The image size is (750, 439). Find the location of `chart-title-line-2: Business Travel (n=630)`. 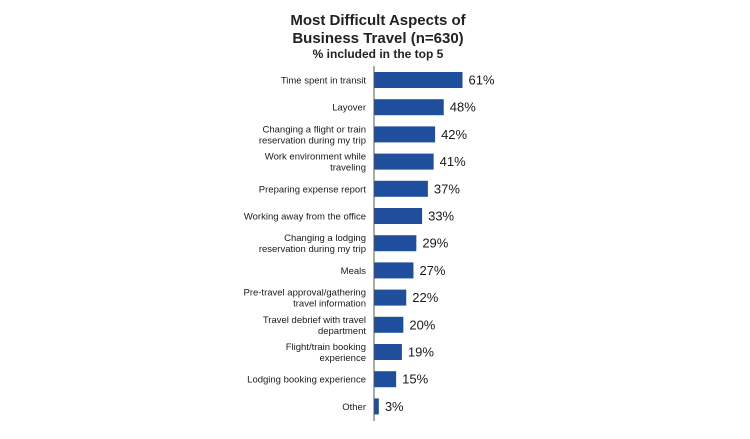

chart-title-line-2: Business Travel (n=630) is located at coordinates (377, 38).